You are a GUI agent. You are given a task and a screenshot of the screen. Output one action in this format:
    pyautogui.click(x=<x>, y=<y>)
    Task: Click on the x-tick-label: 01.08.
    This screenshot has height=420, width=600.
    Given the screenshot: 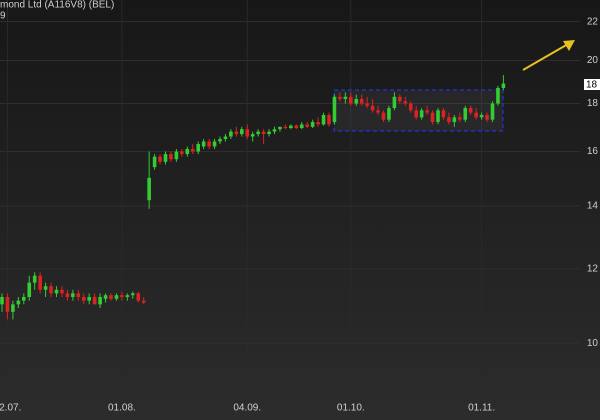 What is the action you would take?
    pyautogui.click(x=122, y=408)
    